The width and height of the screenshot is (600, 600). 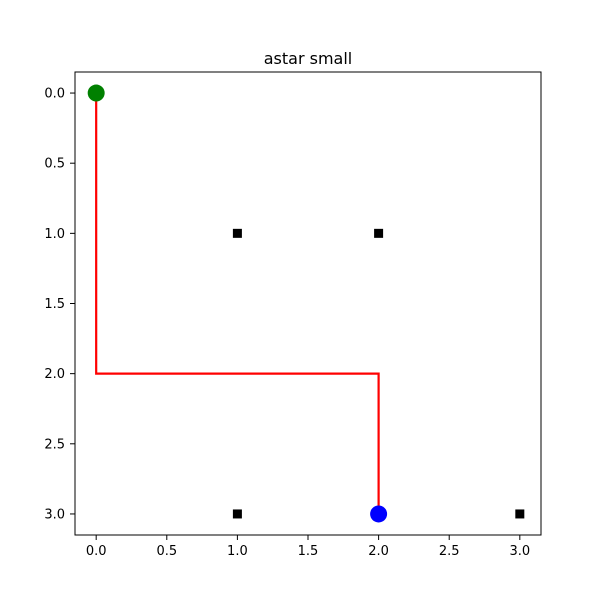 I want to click on x-tick-label-6: 3.0, so click(x=519, y=551).